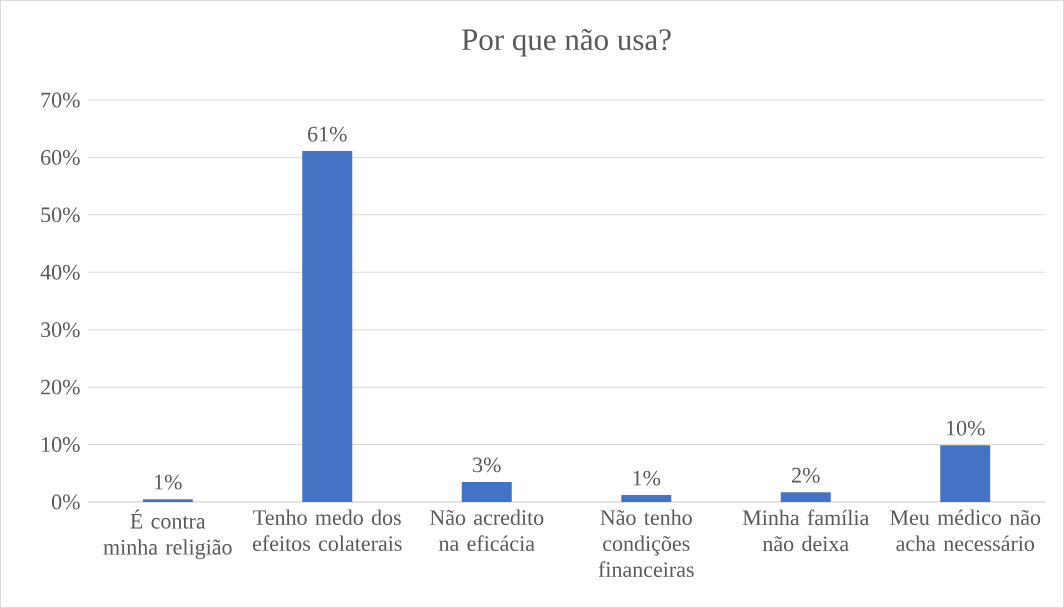 Image resolution: width=1064 pixels, height=608 pixels. I want to click on y-tick-label: 20%, so click(60, 387).